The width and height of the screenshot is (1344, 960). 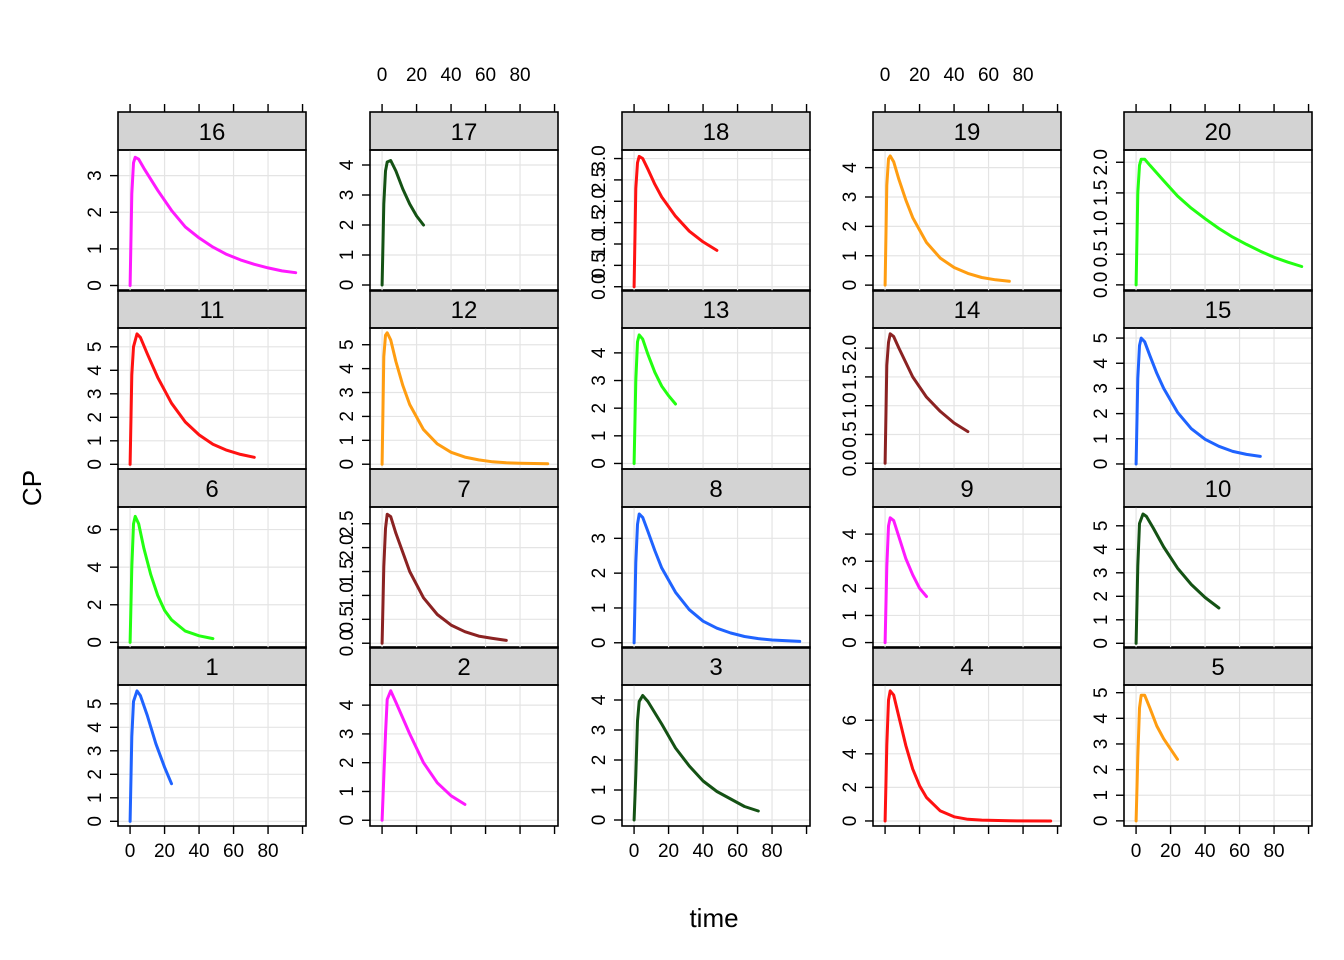 I want to click on panel-8: 8 0 1 2 3, so click(x=700, y=558).